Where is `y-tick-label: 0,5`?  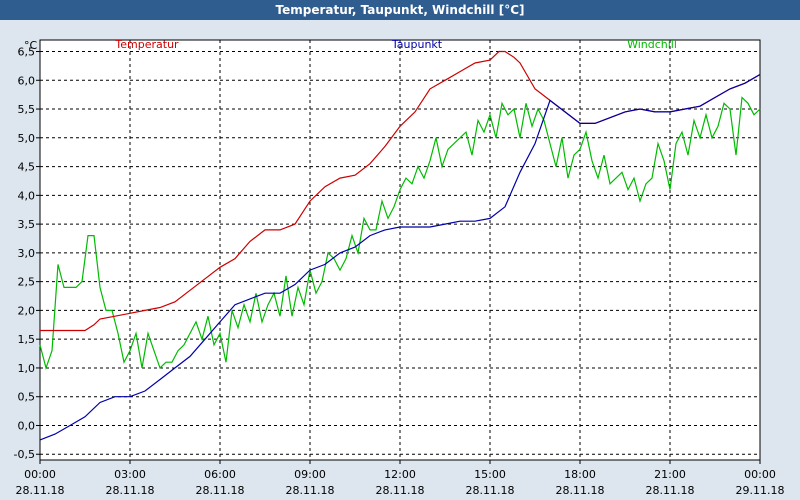 y-tick-label: 0,5 is located at coordinates (27, 397).